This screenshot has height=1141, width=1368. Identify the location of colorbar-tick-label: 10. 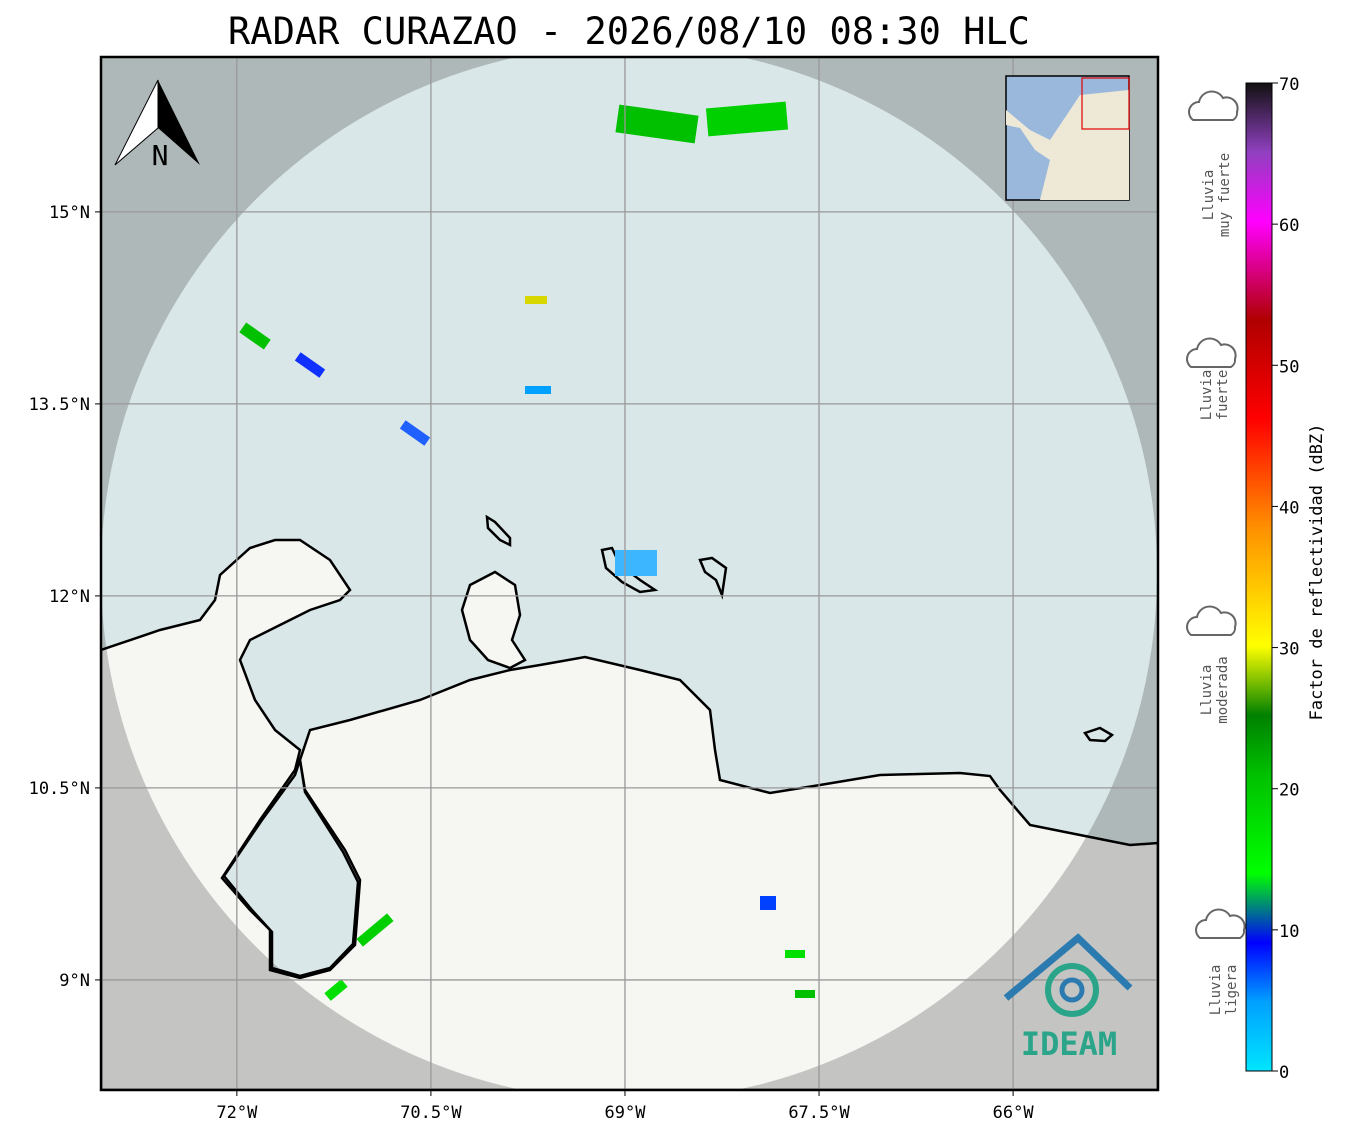
(1289, 932).